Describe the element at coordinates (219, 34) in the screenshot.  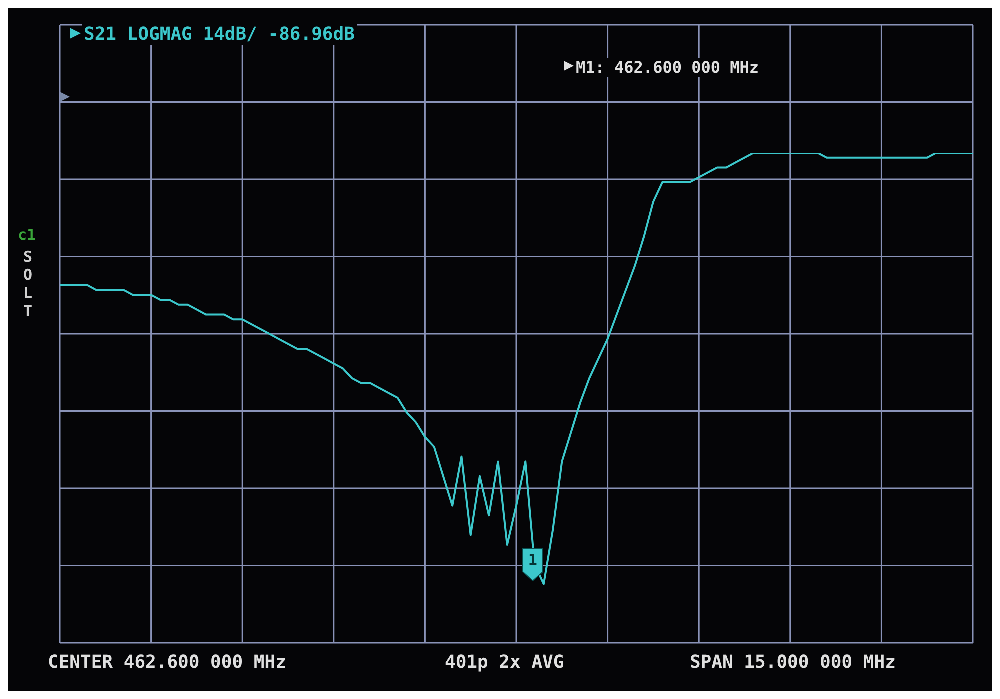
I see `chart-title: S21 LOGMAG 14dB/ -86.96dB` at that location.